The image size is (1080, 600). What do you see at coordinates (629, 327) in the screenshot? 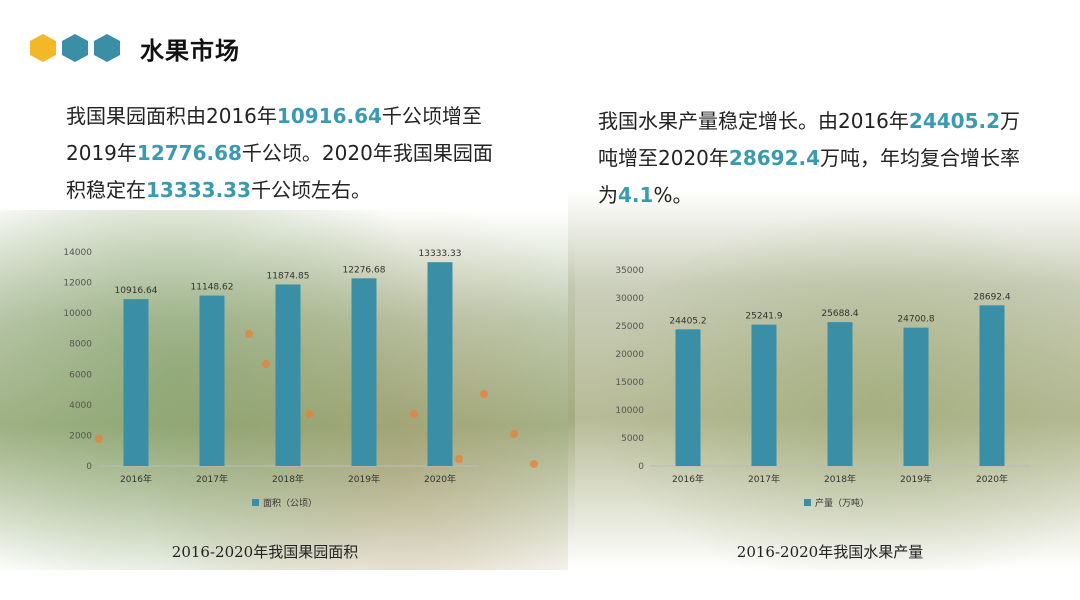
I see `y-tick-label: 25000` at bounding box center [629, 327].